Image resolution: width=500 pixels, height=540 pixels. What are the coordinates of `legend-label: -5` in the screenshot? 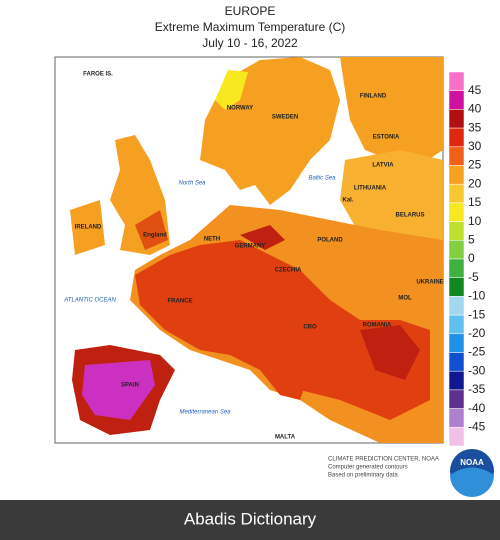 It's located at (473, 277).